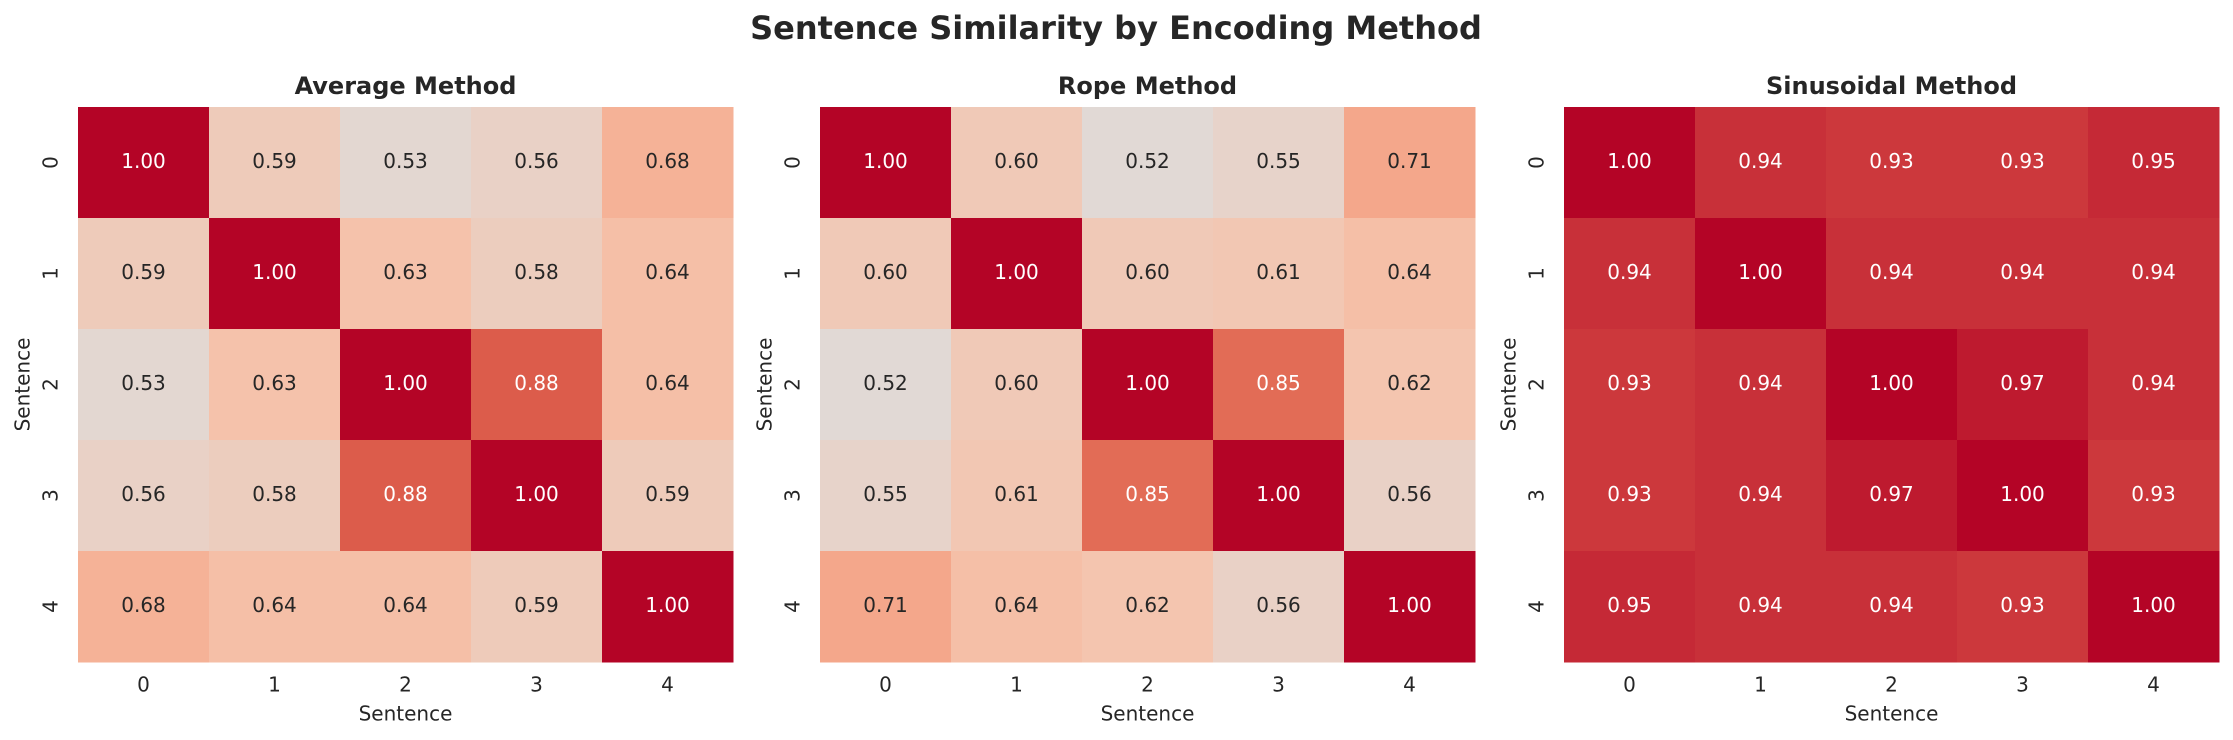 This screenshot has height=740, width=2233. I want to click on cell-label: 0.68, so click(143, 605).